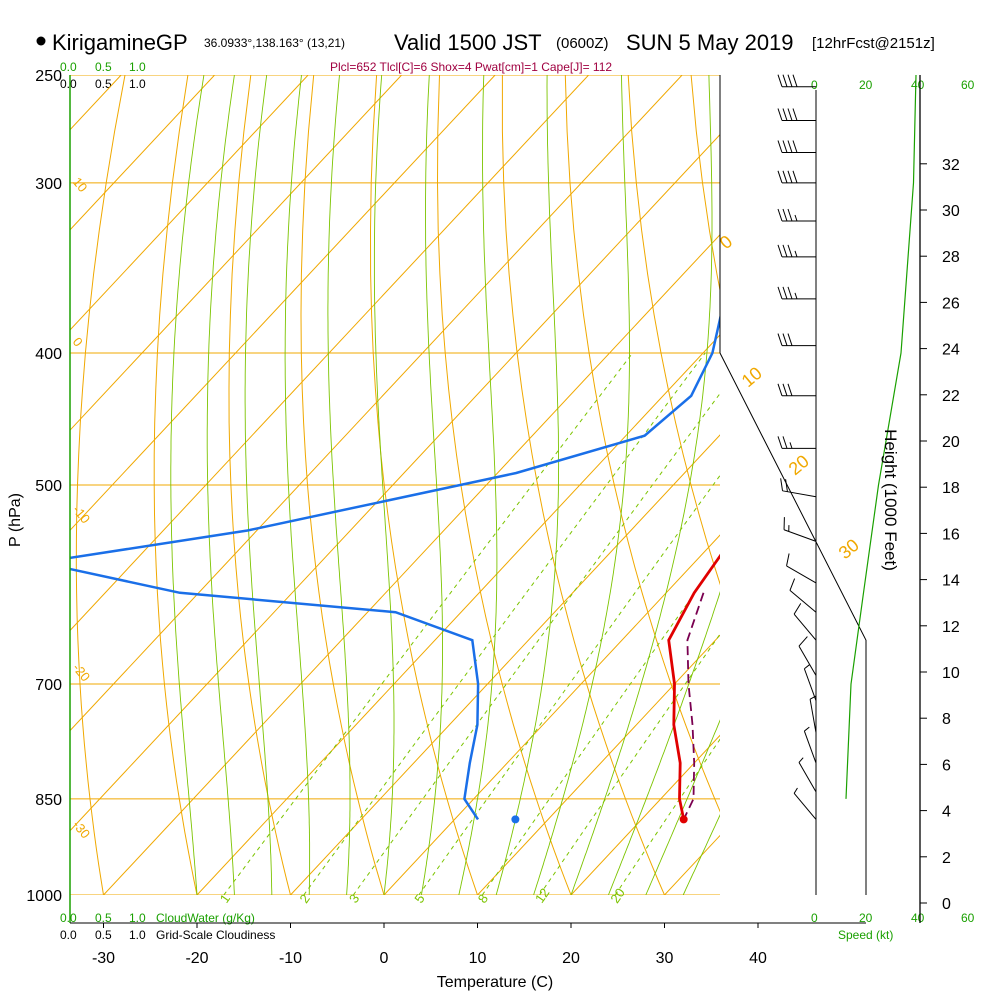 The width and height of the screenshot is (1000, 1000). I want to click on height-tick-label: 14, so click(951, 581).